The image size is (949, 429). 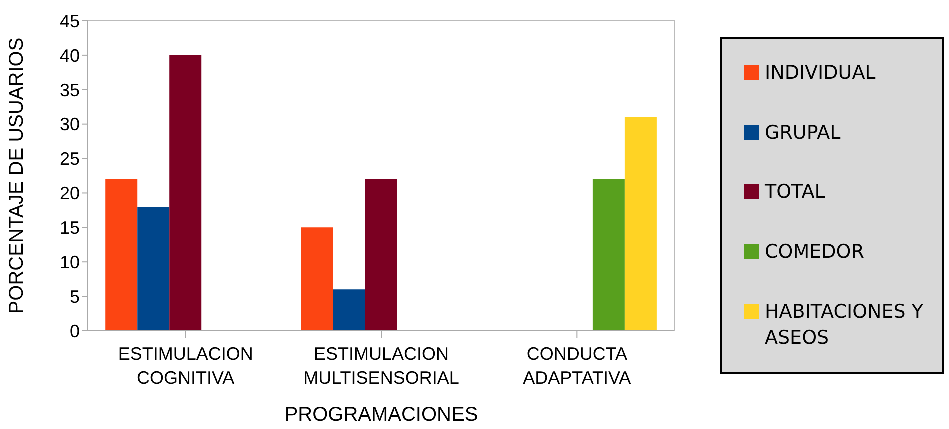 What do you see at coordinates (70, 21) in the screenshot?
I see `y-tick-label: 45` at bounding box center [70, 21].